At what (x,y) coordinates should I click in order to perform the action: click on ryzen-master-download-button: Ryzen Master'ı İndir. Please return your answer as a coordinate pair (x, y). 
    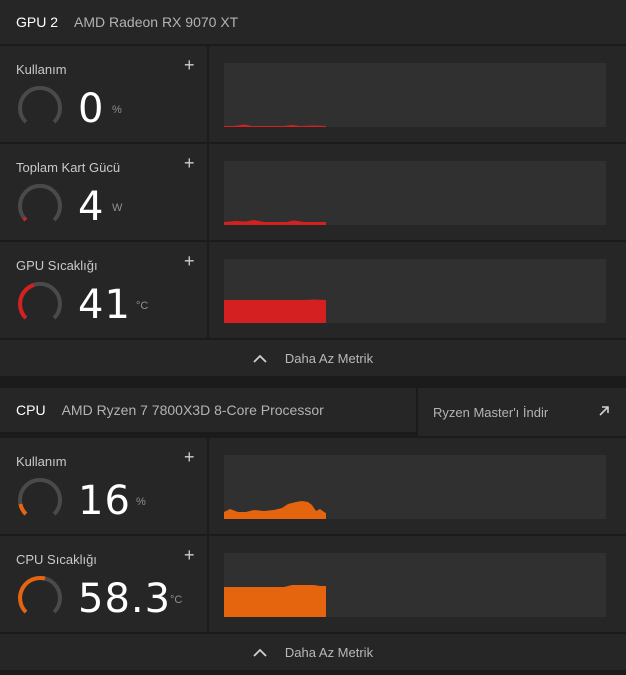
    Looking at the image, I should click on (522, 412).